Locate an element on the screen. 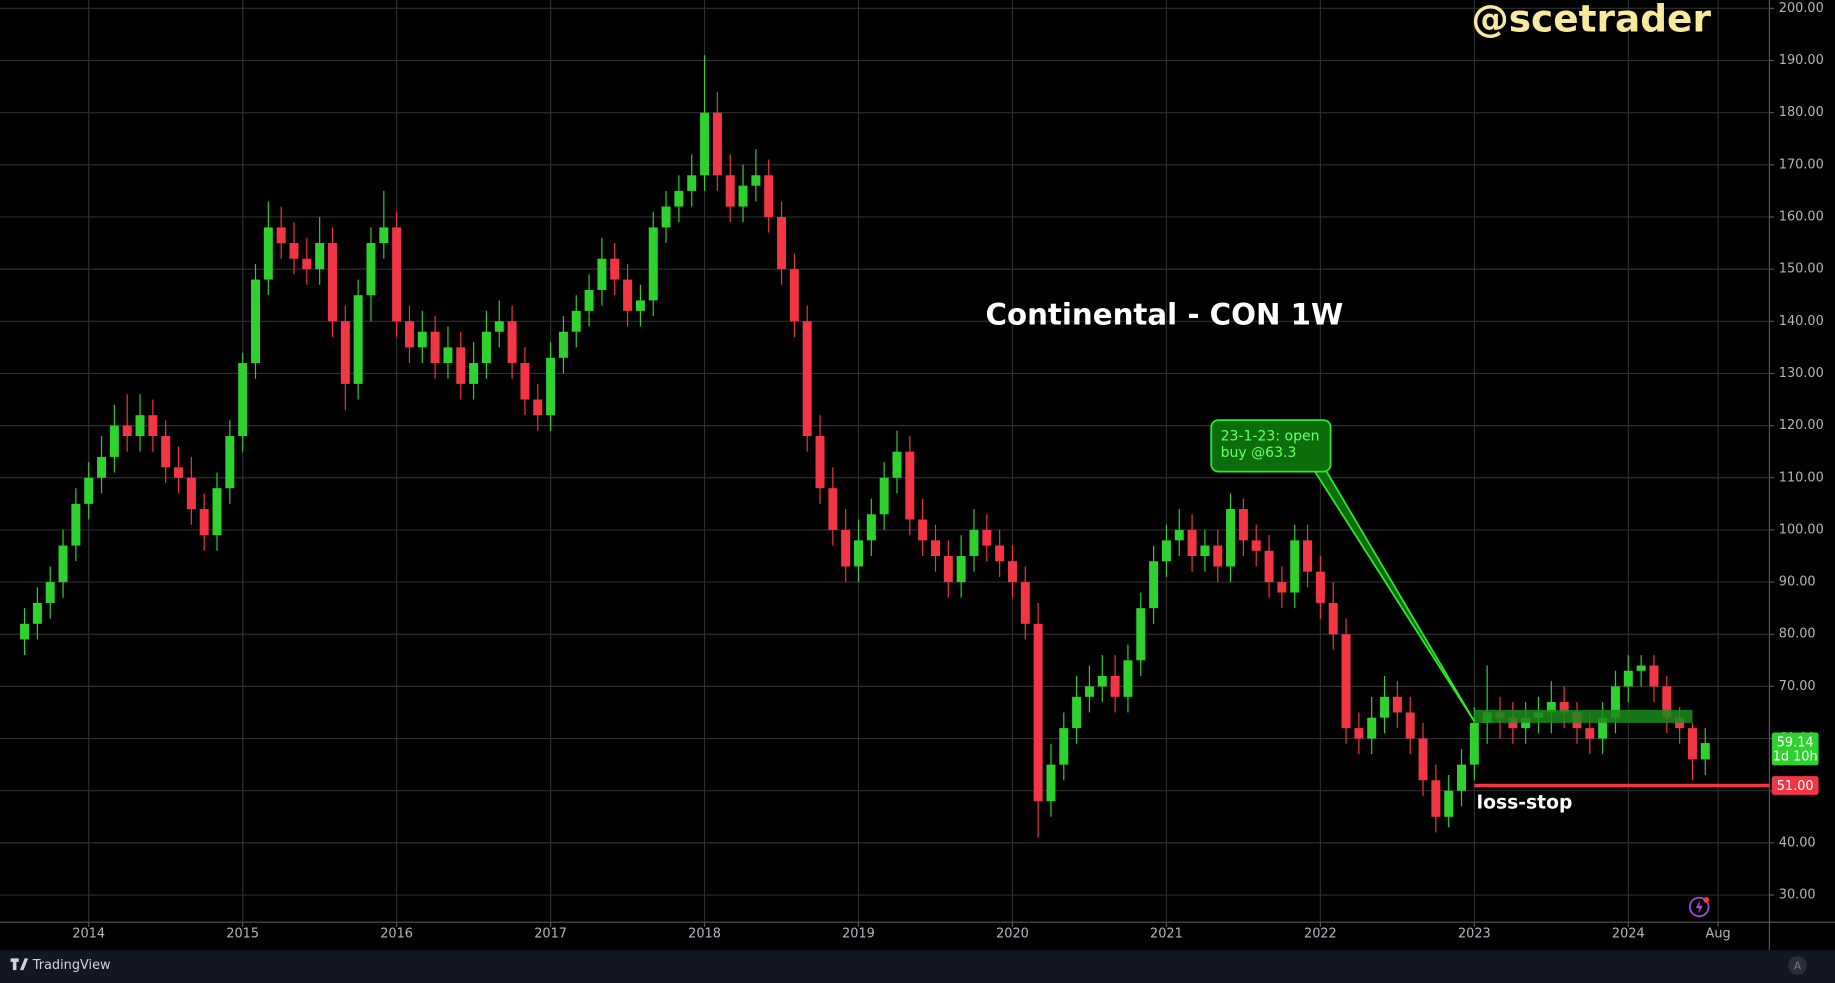 The image size is (1835, 983). alert-bolt is located at coordinates (1699, 906).